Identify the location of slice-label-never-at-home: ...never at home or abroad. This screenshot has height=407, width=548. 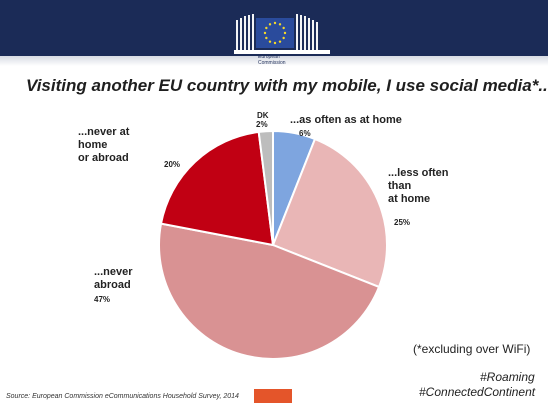
(104, 145).